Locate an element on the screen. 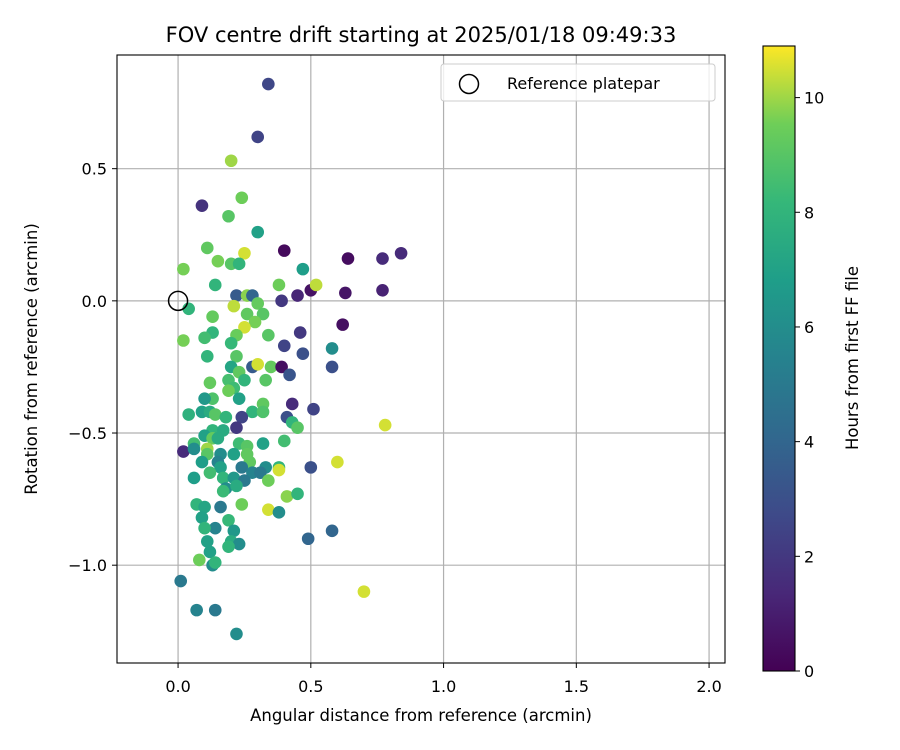  colorbar-tick-label: 6 is located at coordinates (809, 327).